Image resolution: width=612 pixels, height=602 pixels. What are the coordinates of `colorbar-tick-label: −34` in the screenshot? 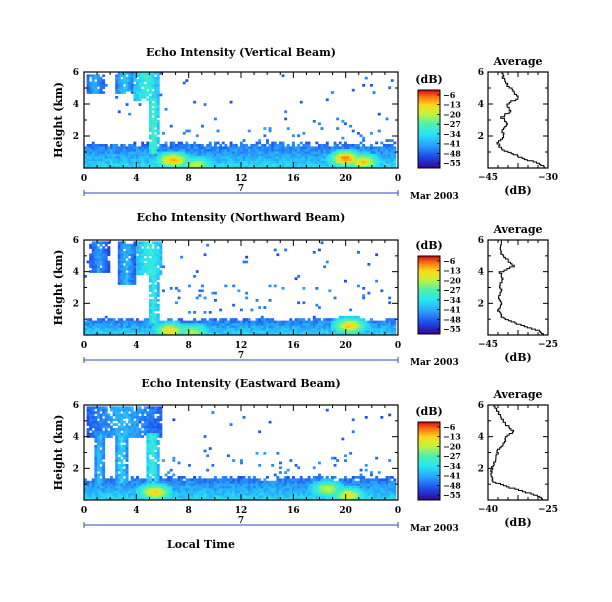 It's located at (452, 300).